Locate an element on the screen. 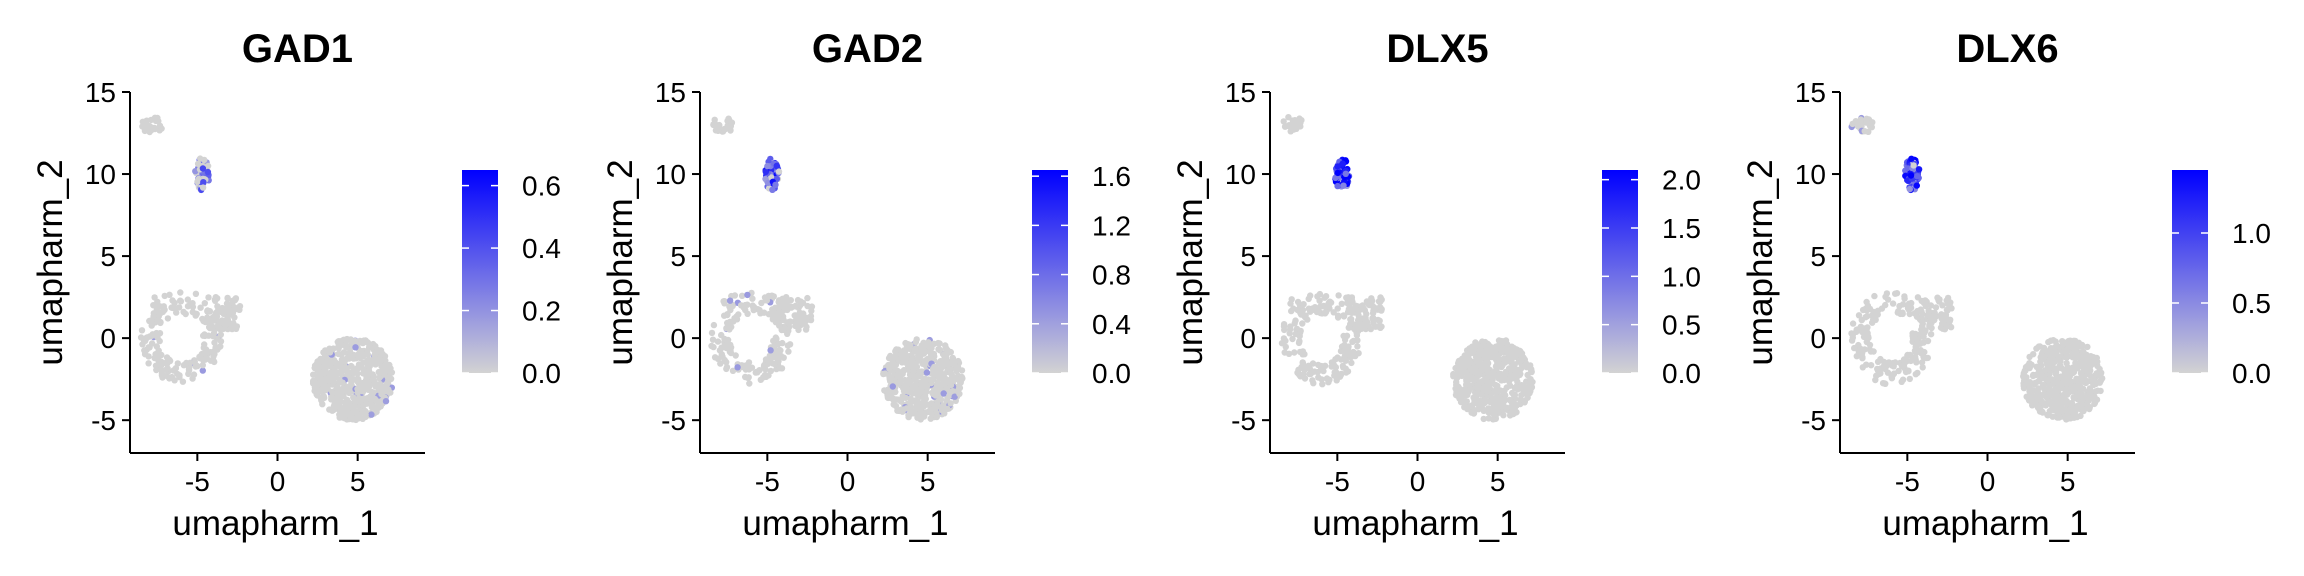  x-tick-label: 5 is located at coordinates (358, 481).